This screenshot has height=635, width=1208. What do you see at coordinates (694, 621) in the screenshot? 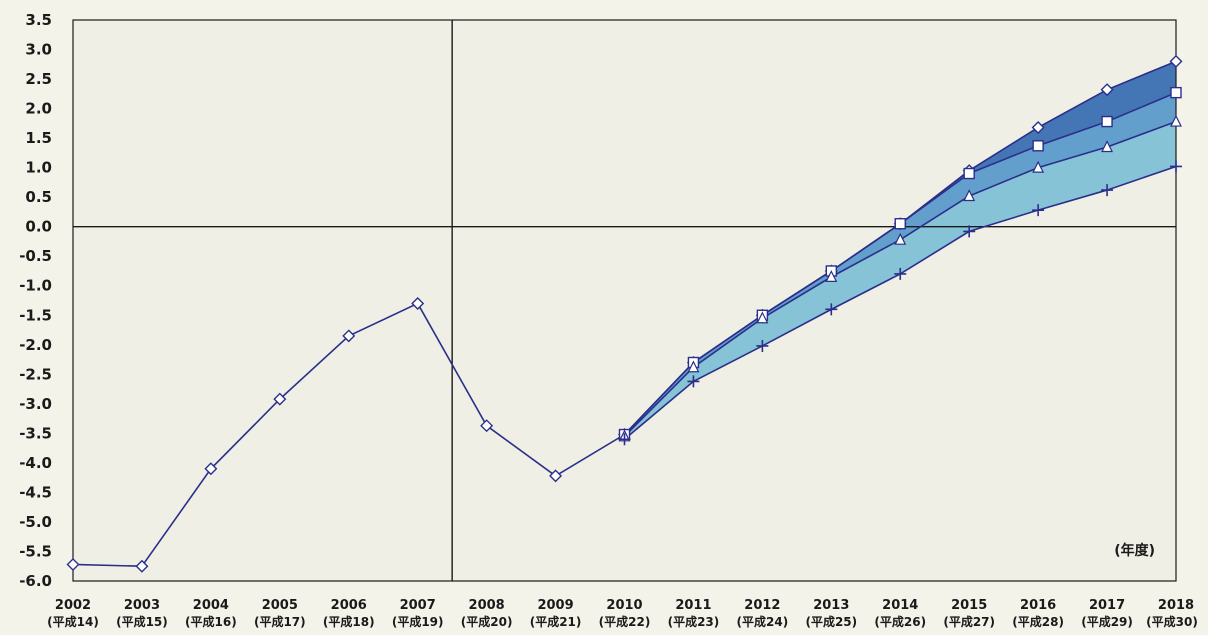
I see `x-tick-sublabel: (平成23)` at bounding box center [694, 621].